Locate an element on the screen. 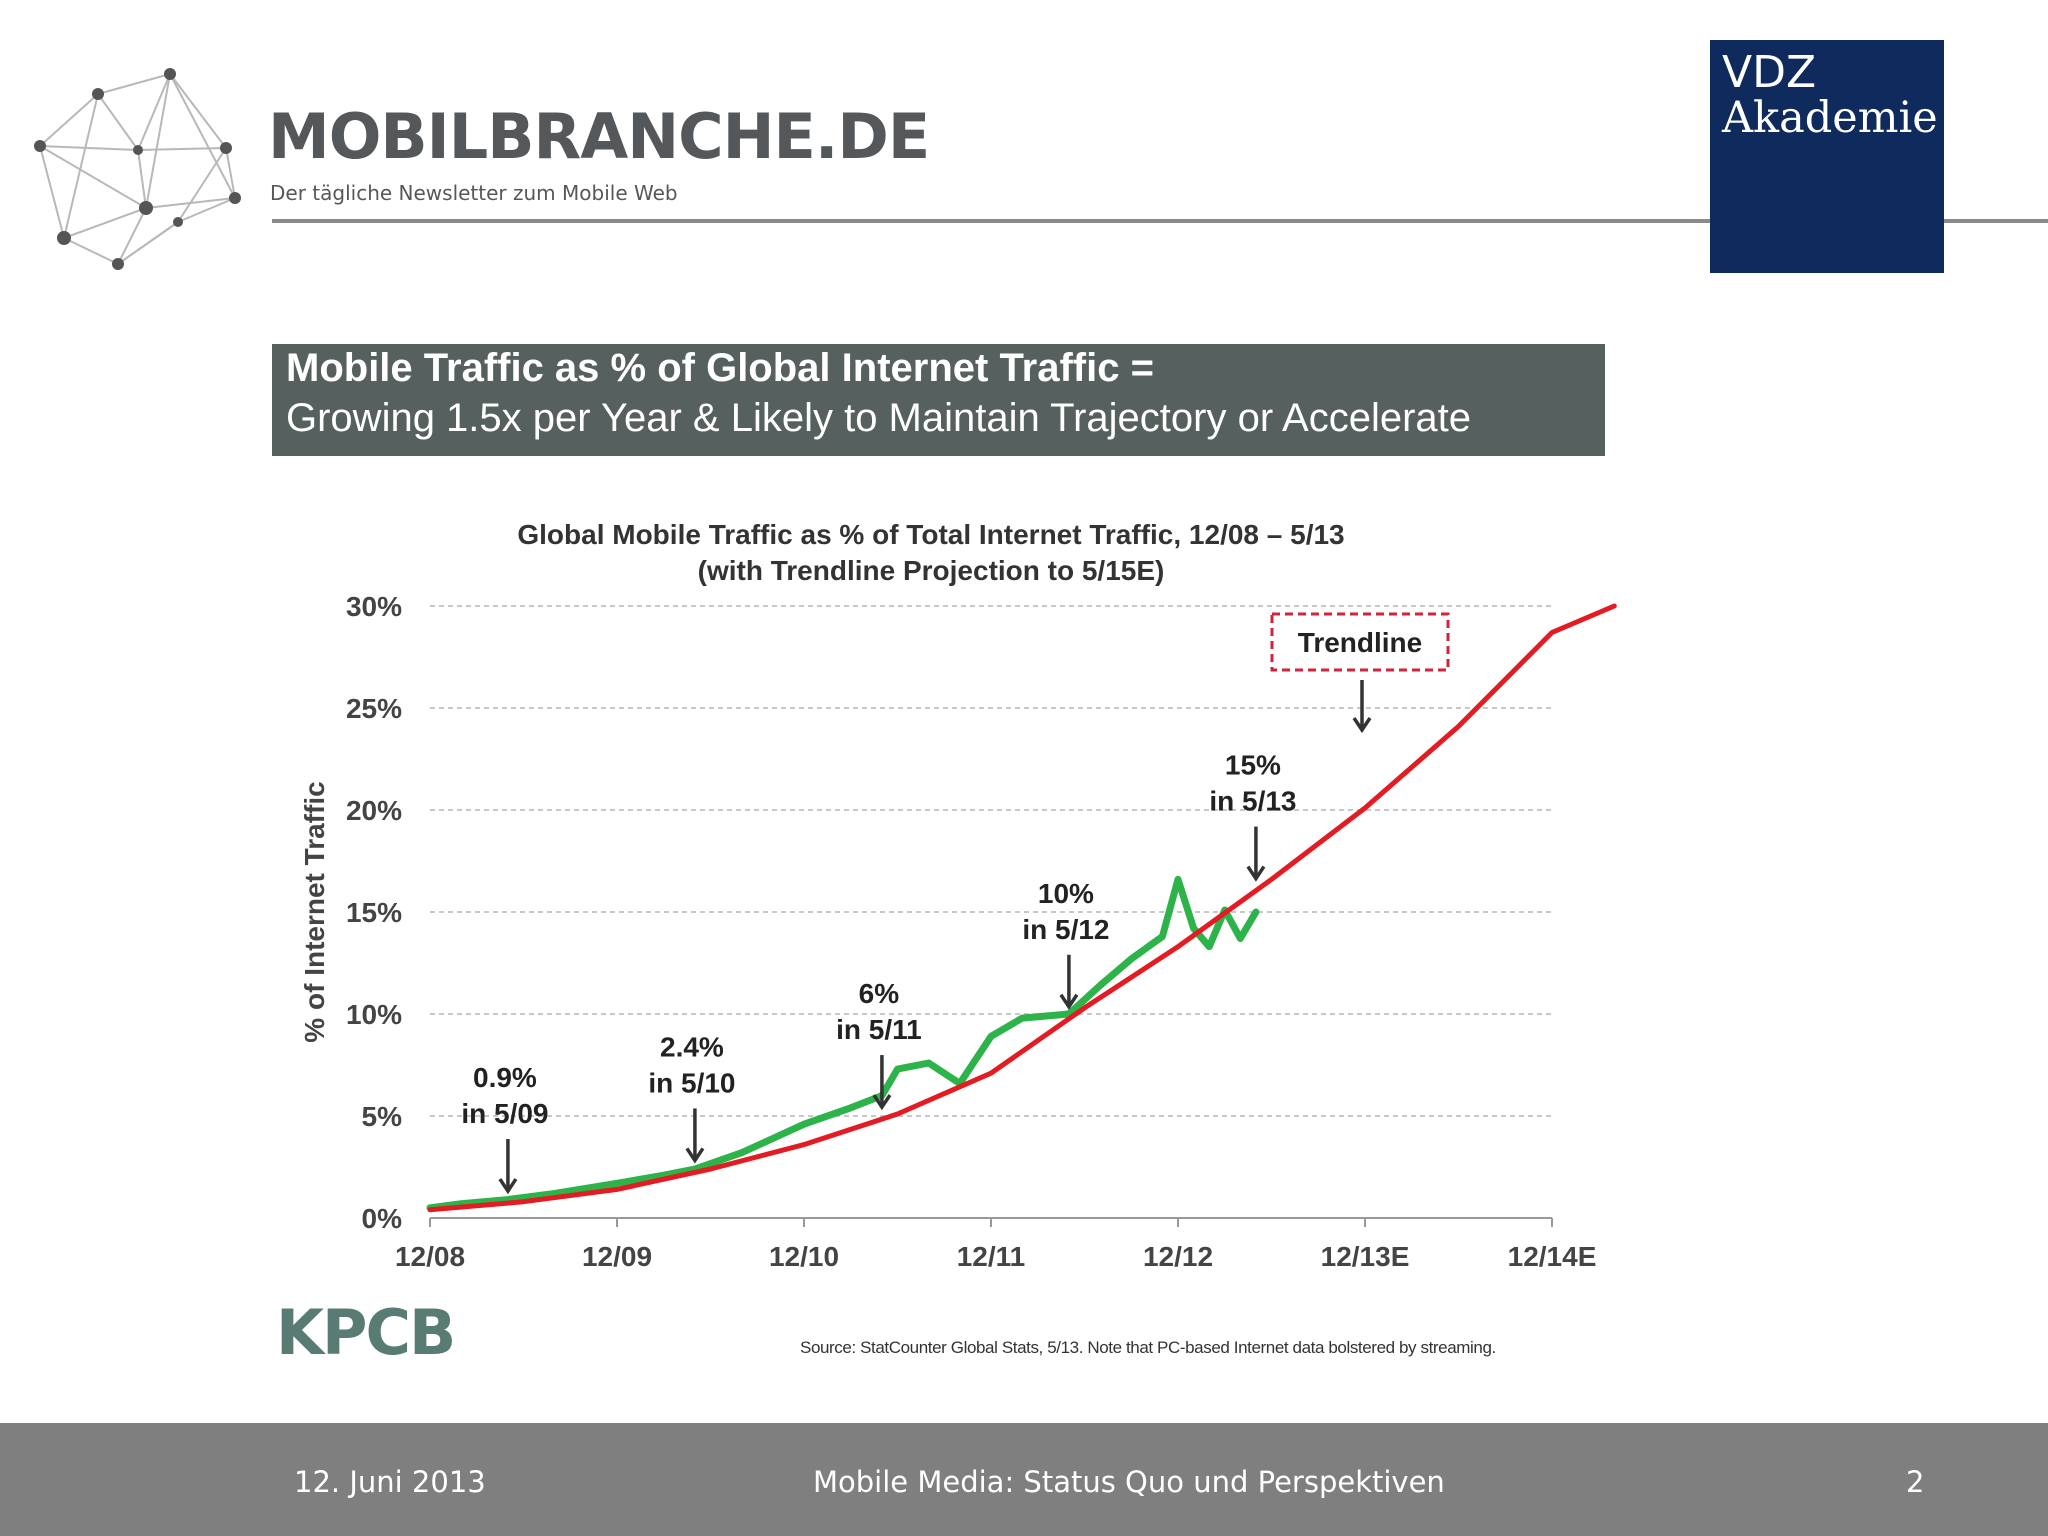  annotation-date: in 5/11 is located at coordinates (879, 1029).